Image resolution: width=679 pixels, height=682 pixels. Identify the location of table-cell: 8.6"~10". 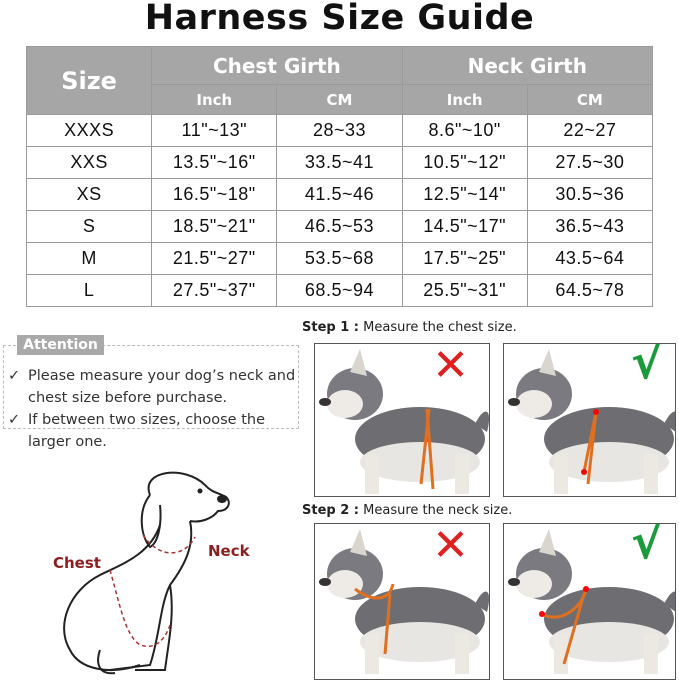
(464, 130).